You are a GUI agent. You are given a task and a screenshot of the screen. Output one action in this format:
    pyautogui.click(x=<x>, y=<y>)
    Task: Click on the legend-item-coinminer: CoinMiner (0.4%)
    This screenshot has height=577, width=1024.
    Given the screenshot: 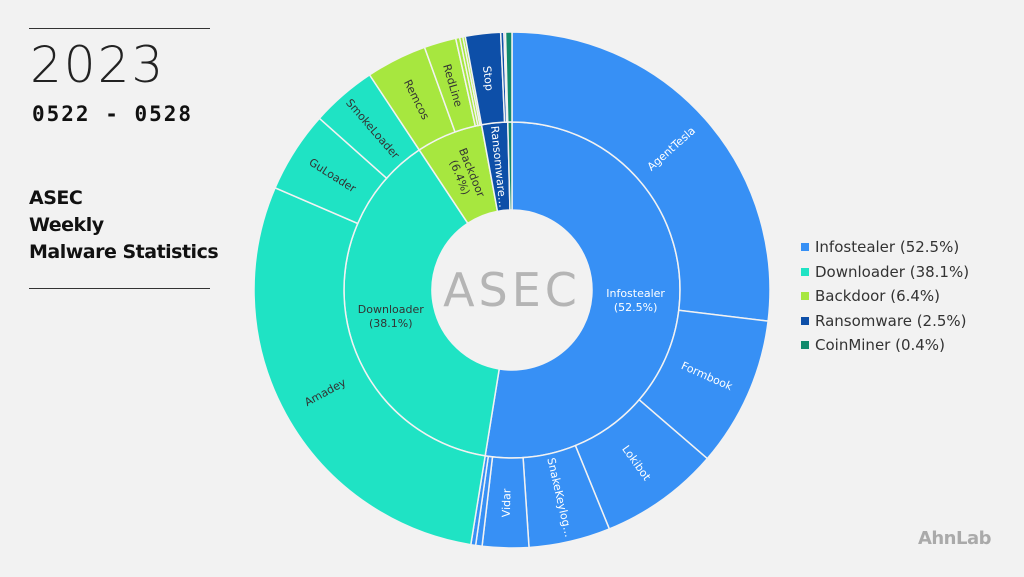 What is the action you would take?
    pyautogui.click(x=885, y=345)
    